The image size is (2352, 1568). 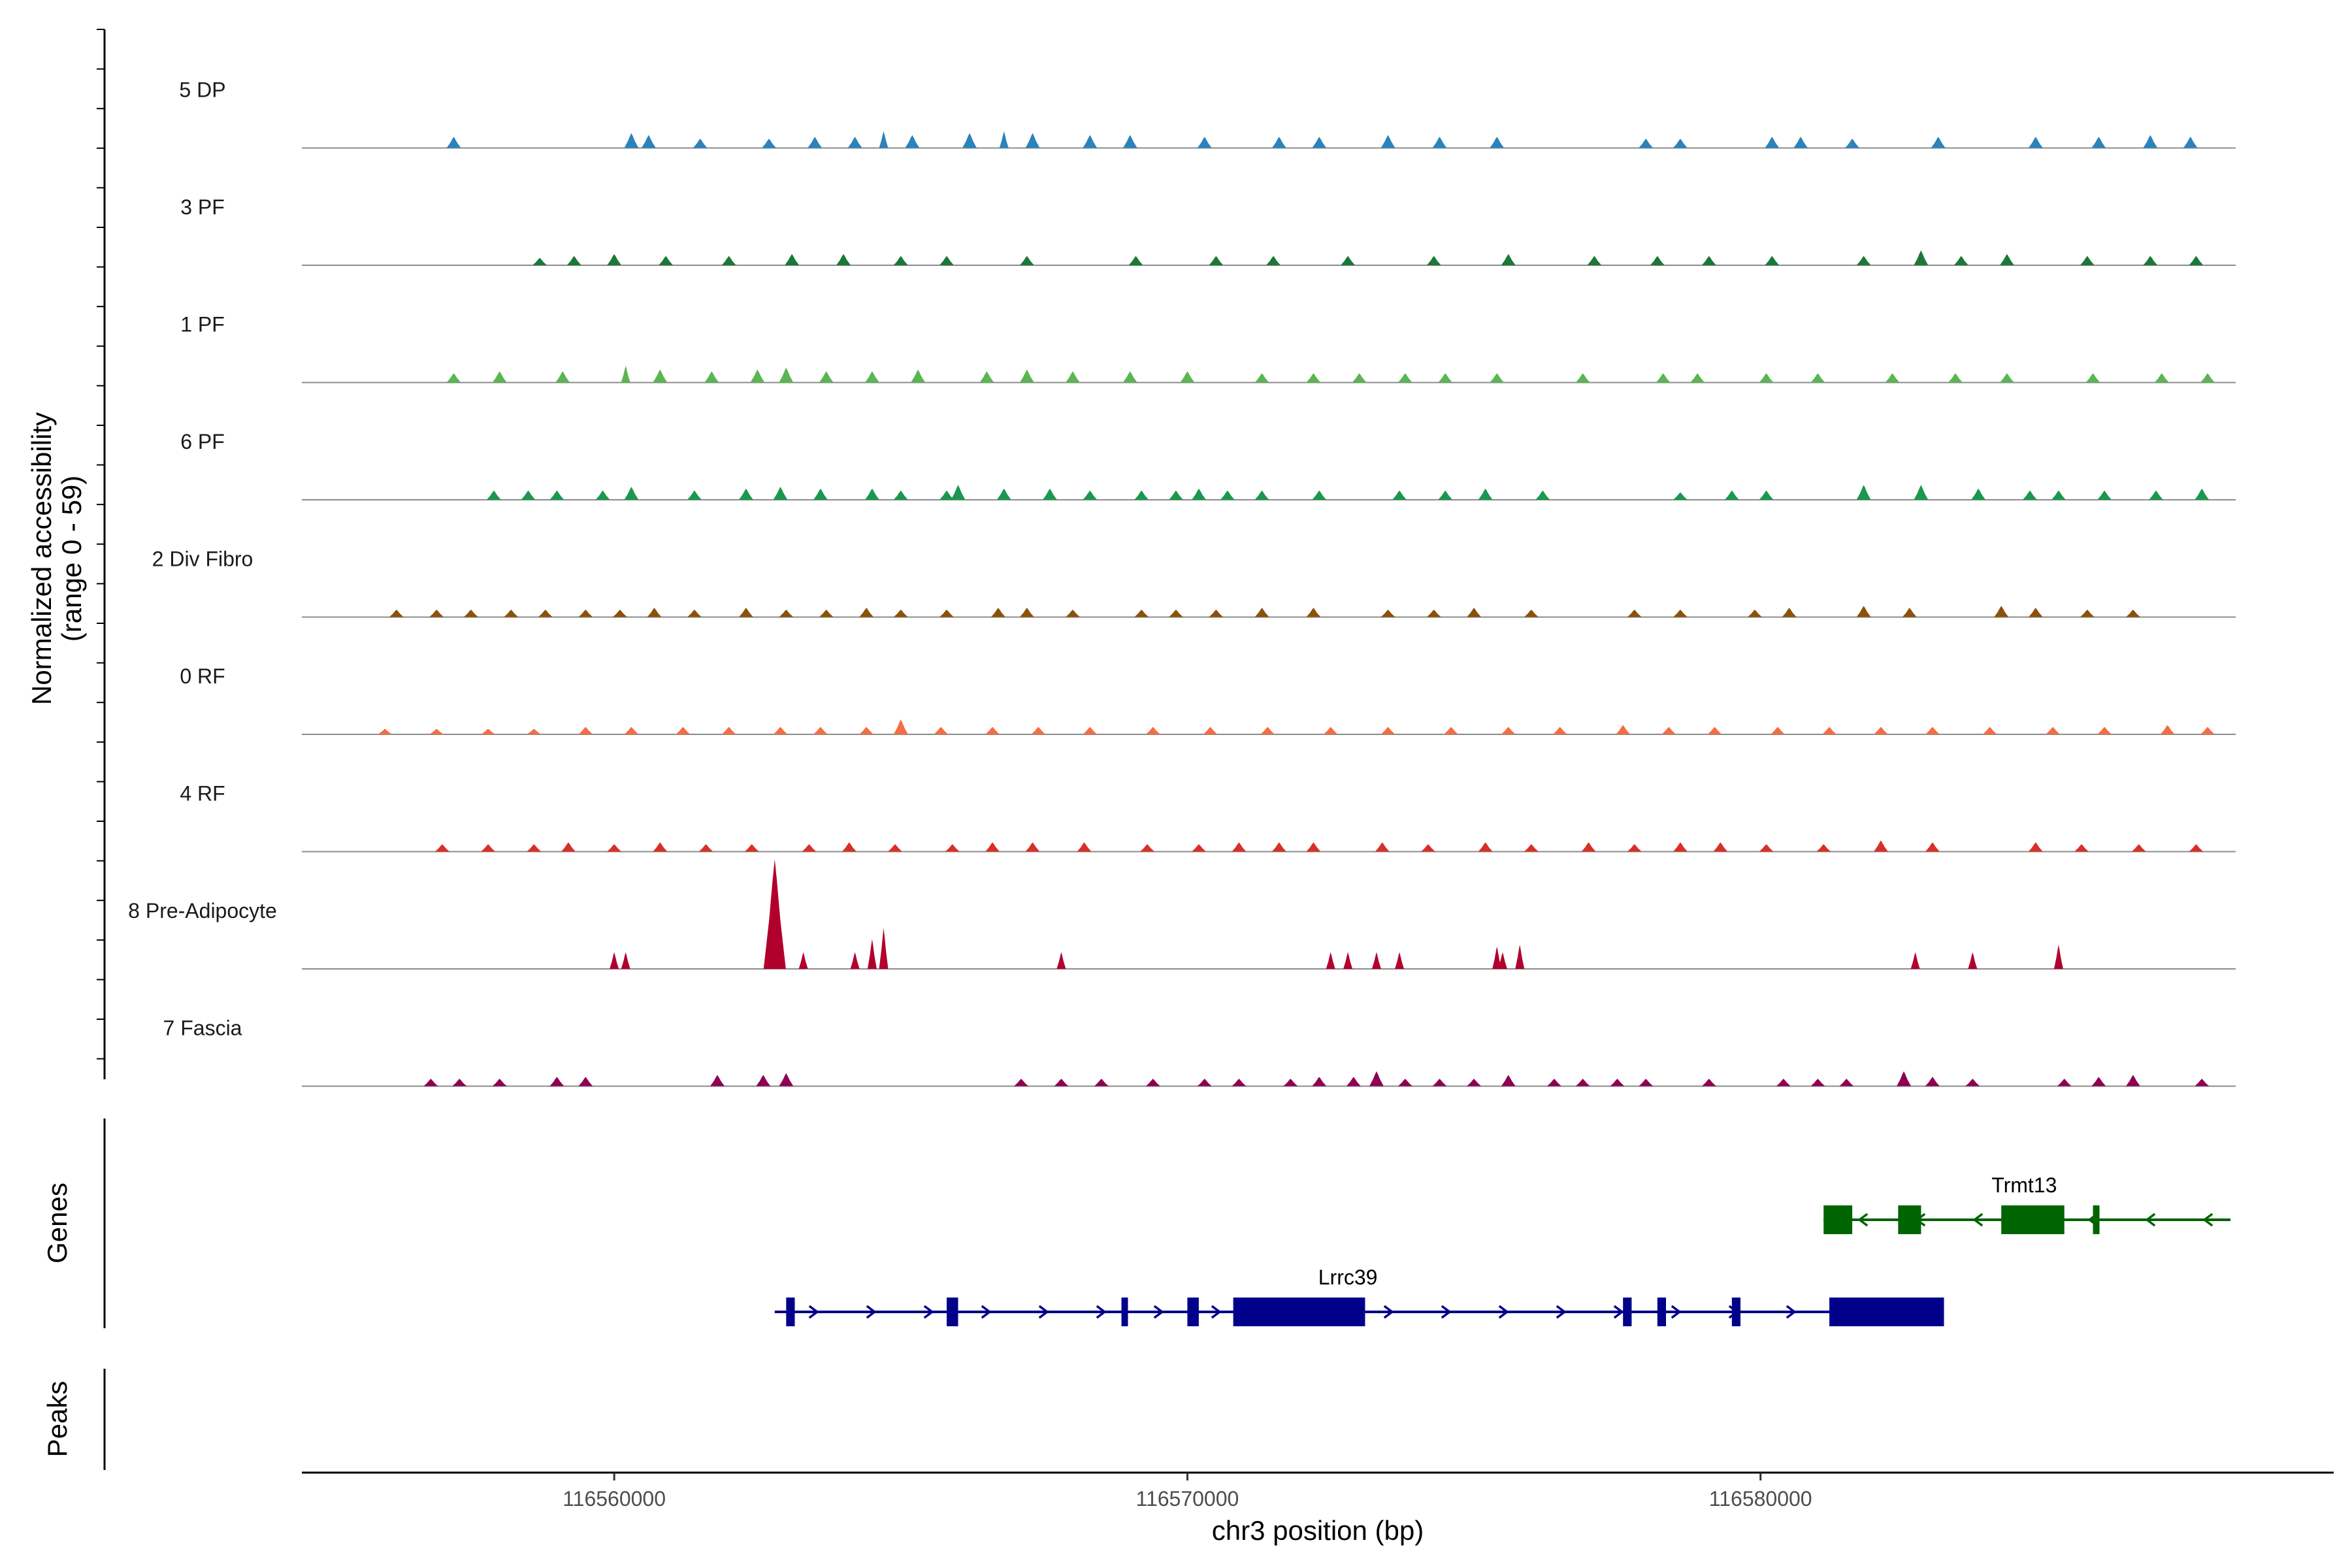 What do you see at coordinates (1359, 1296) in the screenshot?
I see `gene-lrrc39: Lrrc39` at bounding box center [1359, 1296].